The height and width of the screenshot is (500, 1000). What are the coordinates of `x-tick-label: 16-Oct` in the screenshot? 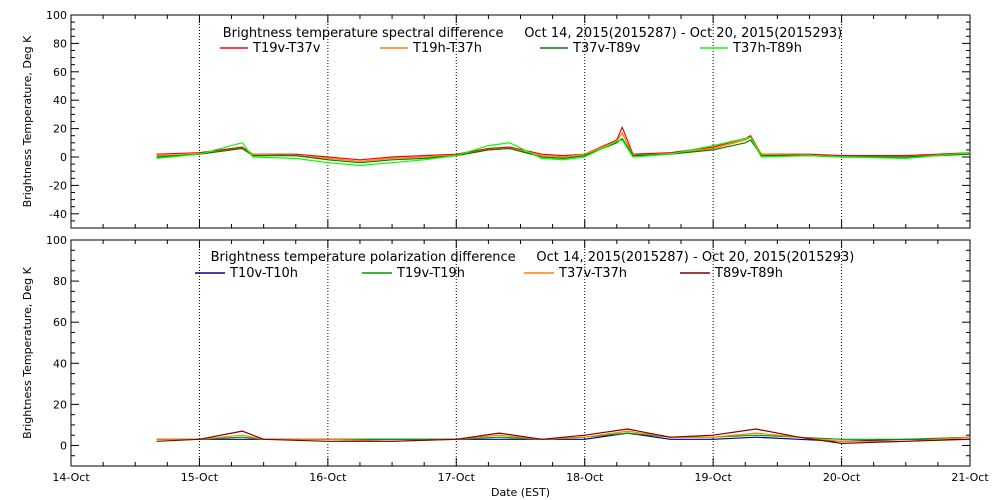 It's located at (328, 477).